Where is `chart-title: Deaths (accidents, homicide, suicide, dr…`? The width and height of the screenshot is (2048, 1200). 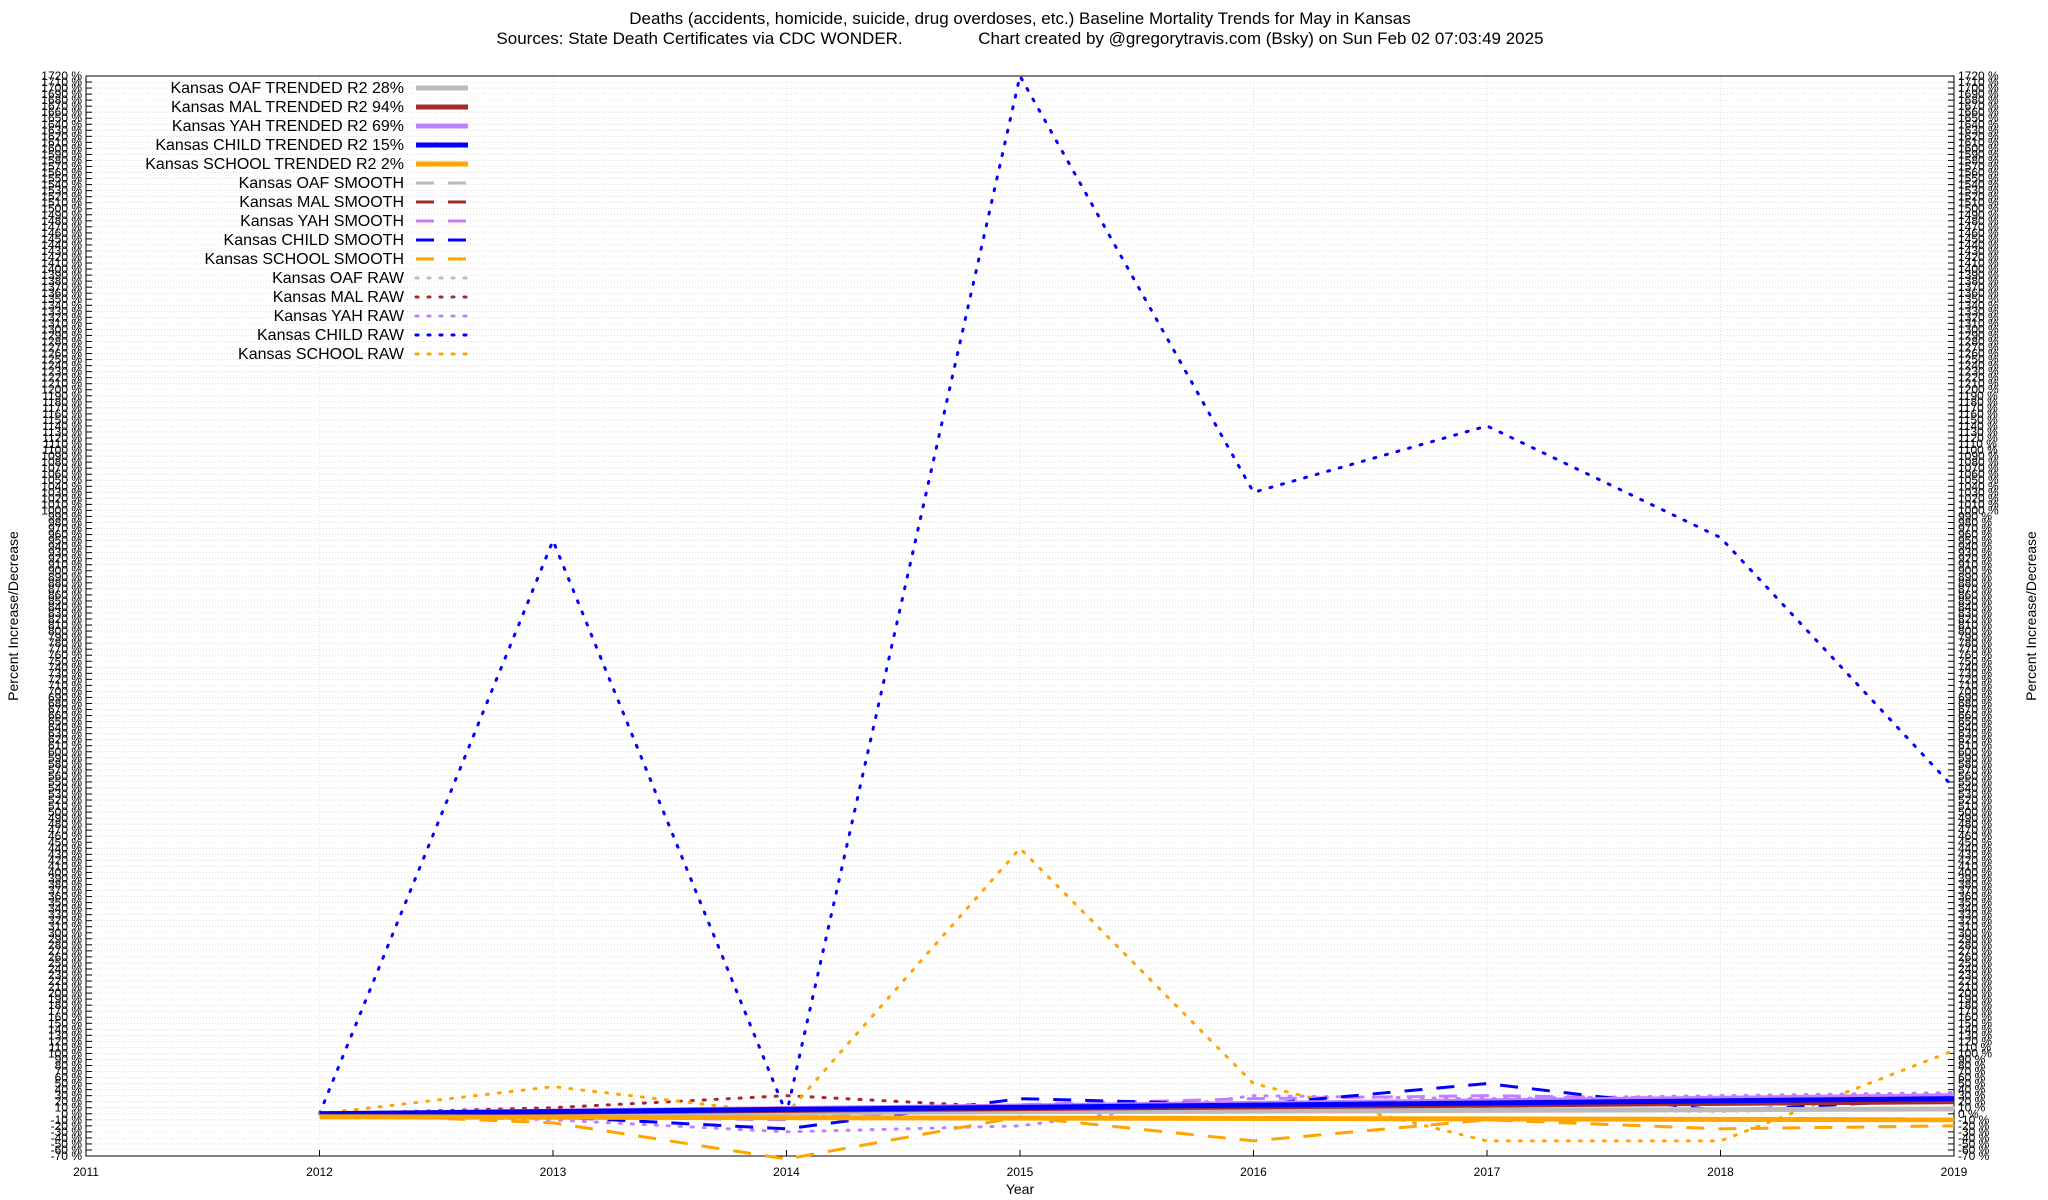
chart-title: Deaths (accidents, homicide, suicide, dr… is located at coordinates (1019, 18).